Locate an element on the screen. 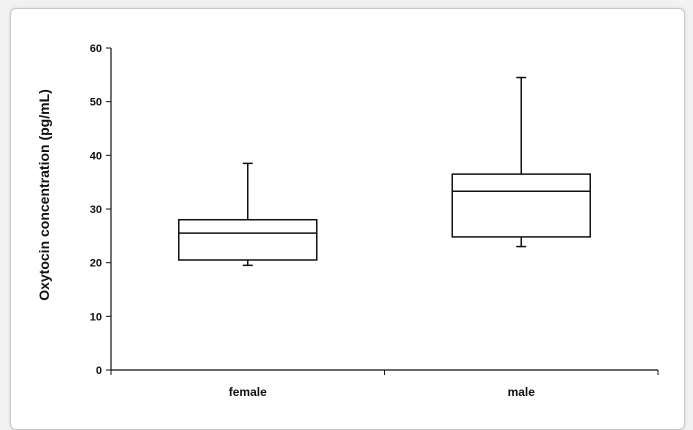 This screenshot has width=693, height=430. x-axis-ticks: female male is located at coordinates (384, 384).